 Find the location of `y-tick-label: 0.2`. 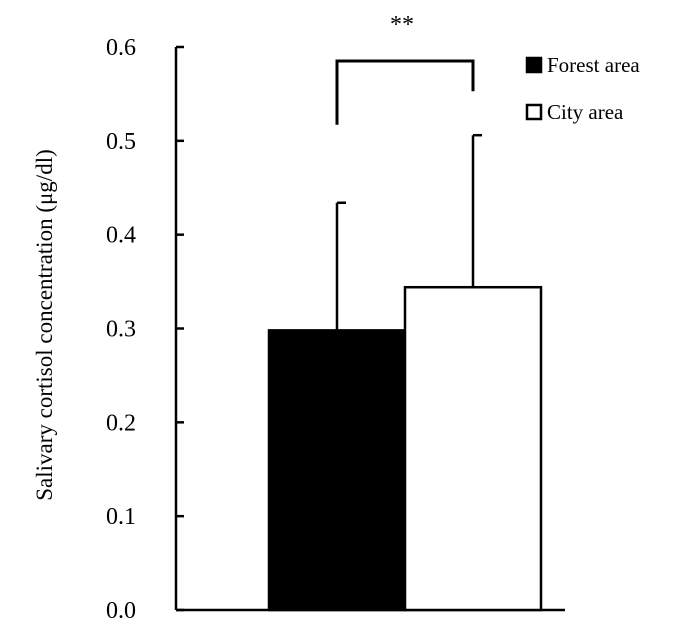

y-tick-label: 0.2 is located at coordinates (121, 423).